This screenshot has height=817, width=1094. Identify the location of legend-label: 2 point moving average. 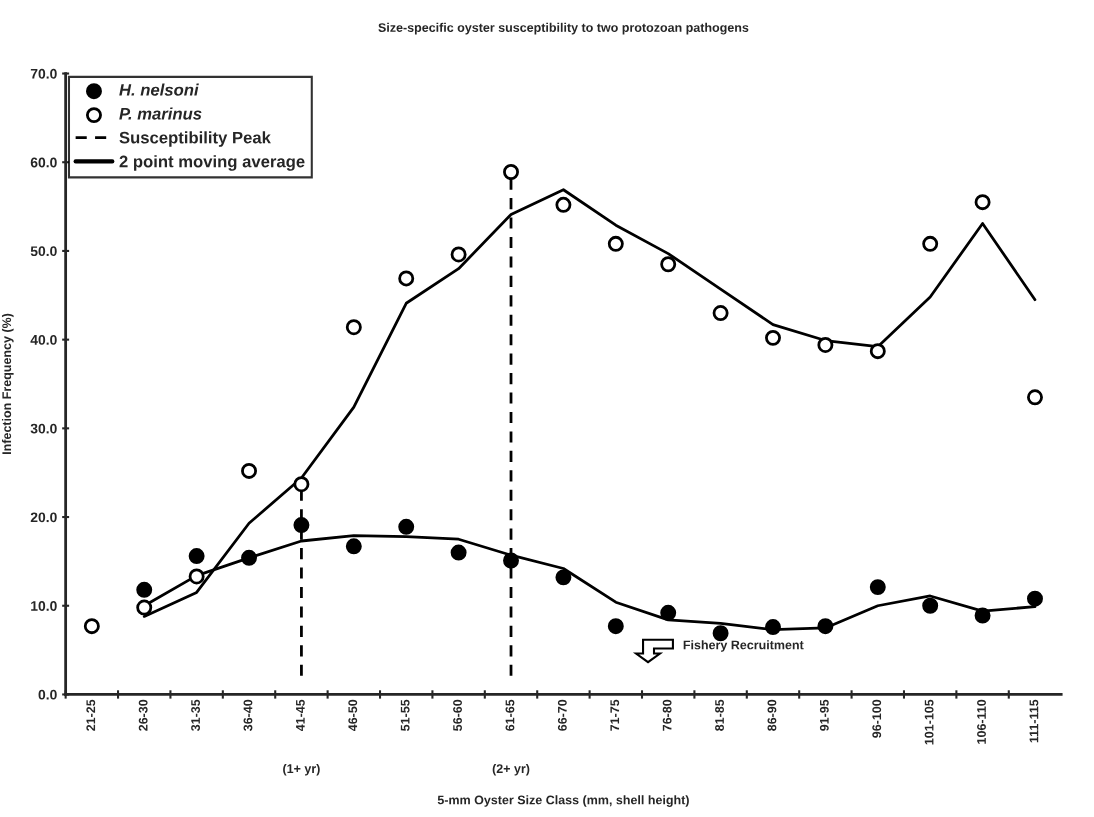
(212, 163).